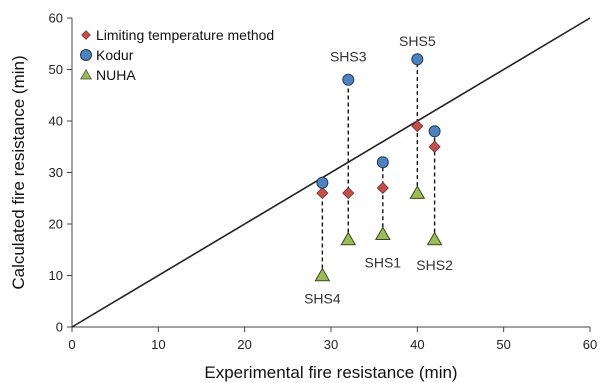 The width and height of the screenshot is (601, 383). I want to click on annotation-label: SHS4, so click(322, 299).